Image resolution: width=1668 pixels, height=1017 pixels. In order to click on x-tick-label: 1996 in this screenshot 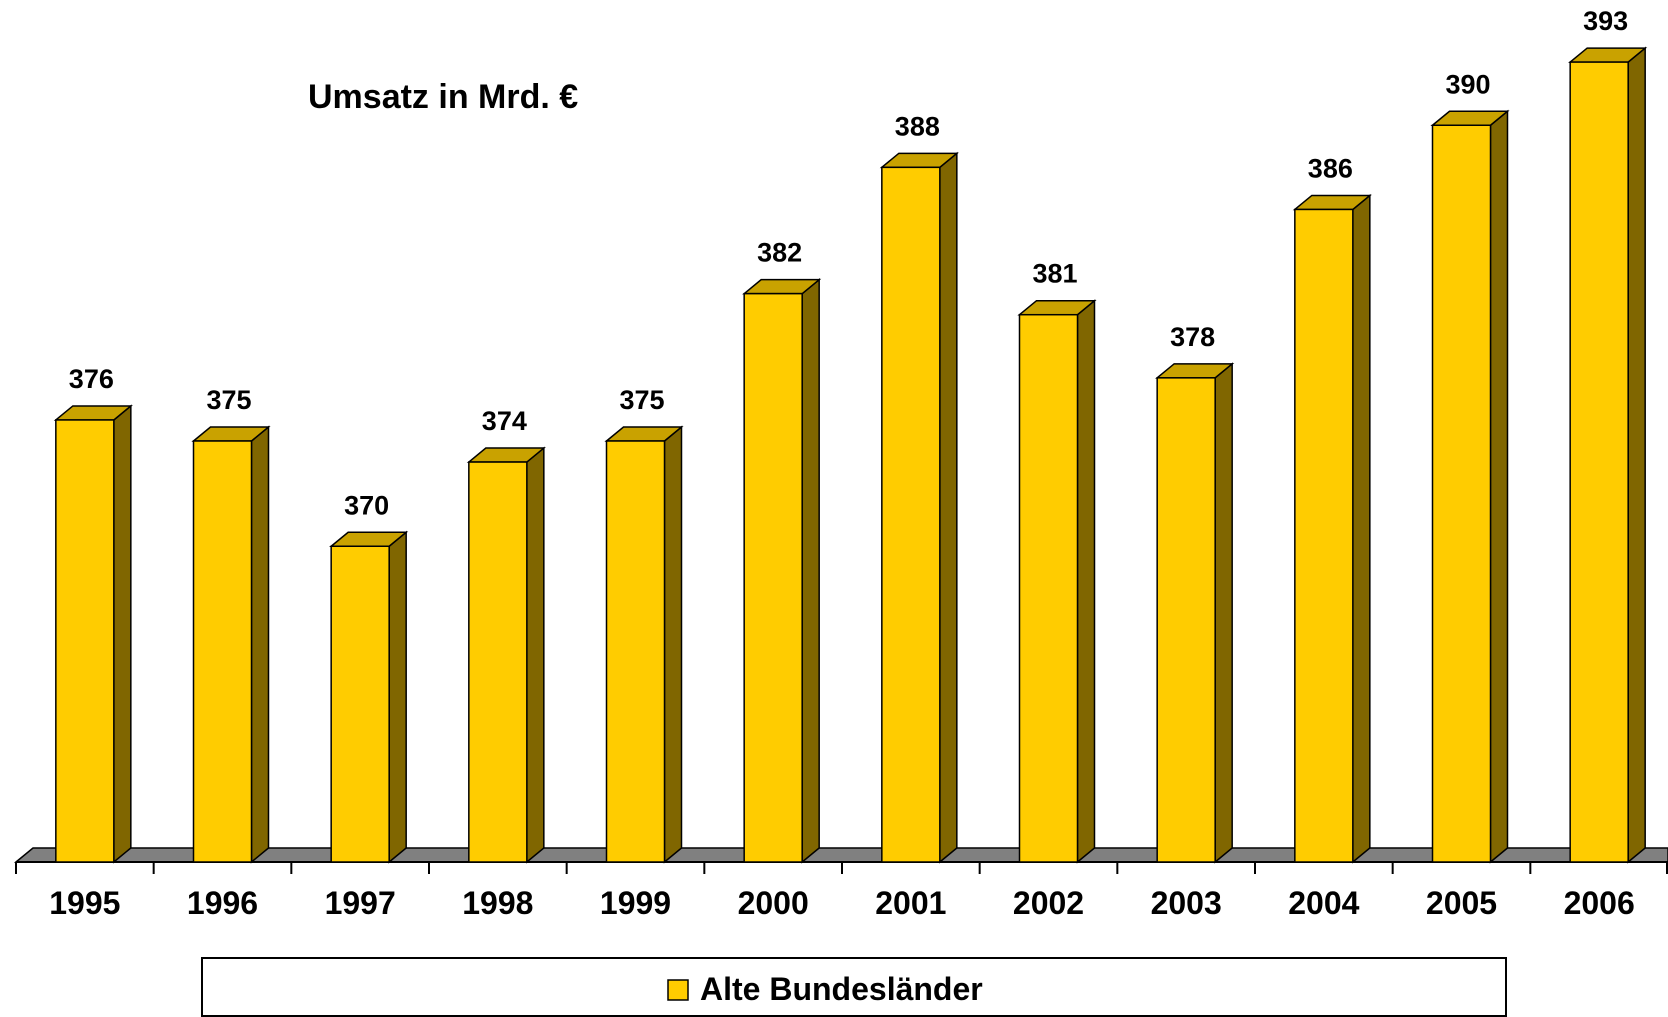, I will do `click(222, 903)`.